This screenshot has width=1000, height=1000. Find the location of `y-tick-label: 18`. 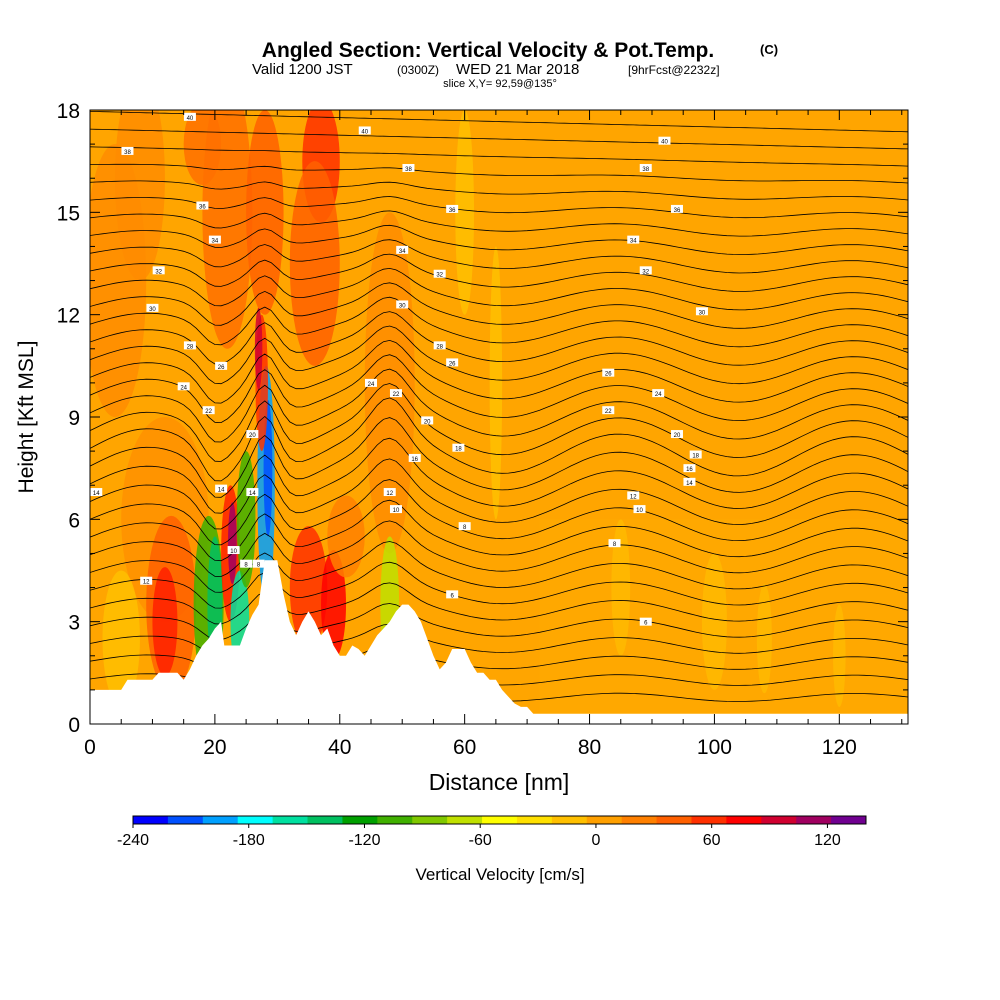

y-tick-label: 18 is located at coordinates (68, 111).